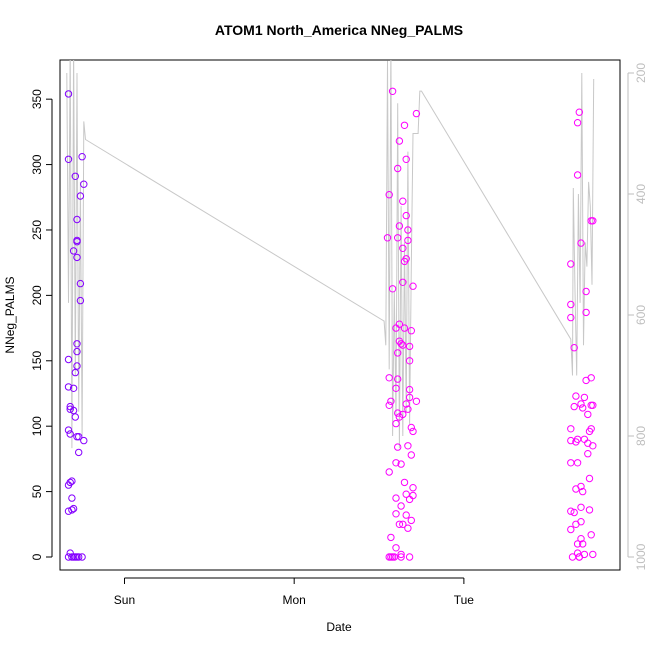 This screenshot has height=650, width=650. What do you see at coordinates (37, 295) in the screenshot?
I see `y-tick-label: 200` at bounding box center [37, 295].